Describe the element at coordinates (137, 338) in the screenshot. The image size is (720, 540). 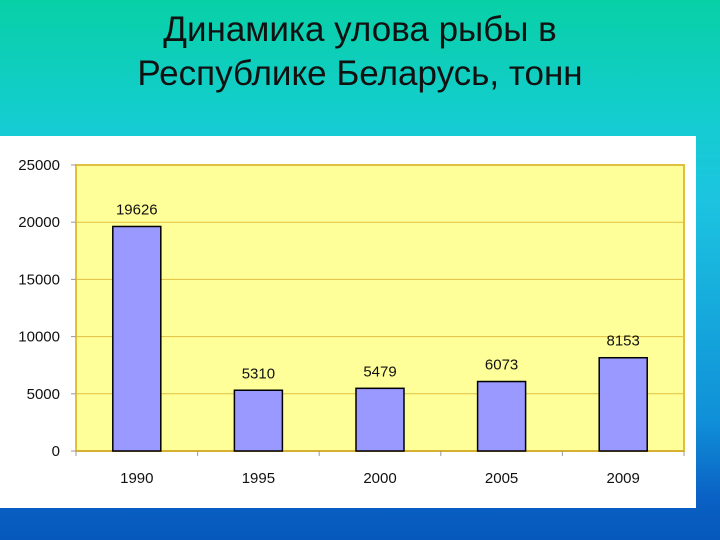
I see `bar-1990` at that location.